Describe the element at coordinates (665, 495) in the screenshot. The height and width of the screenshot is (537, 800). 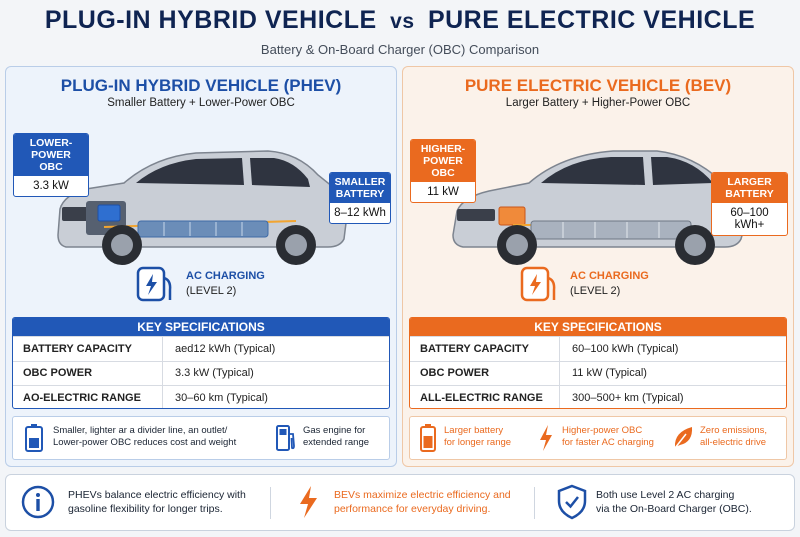
I see `summary-both-line1: Both use Level 2 AC charging` at that location.